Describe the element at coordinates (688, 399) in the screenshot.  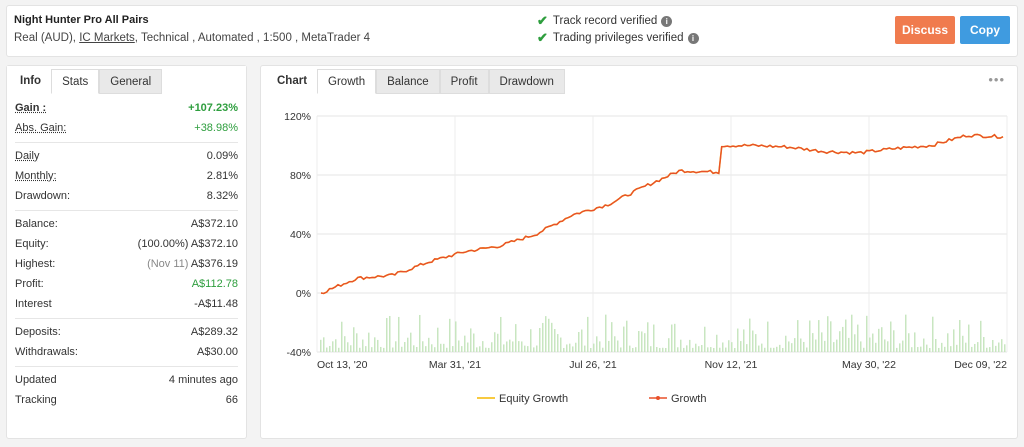
I see `legend-growth-label: Growth` at that location.